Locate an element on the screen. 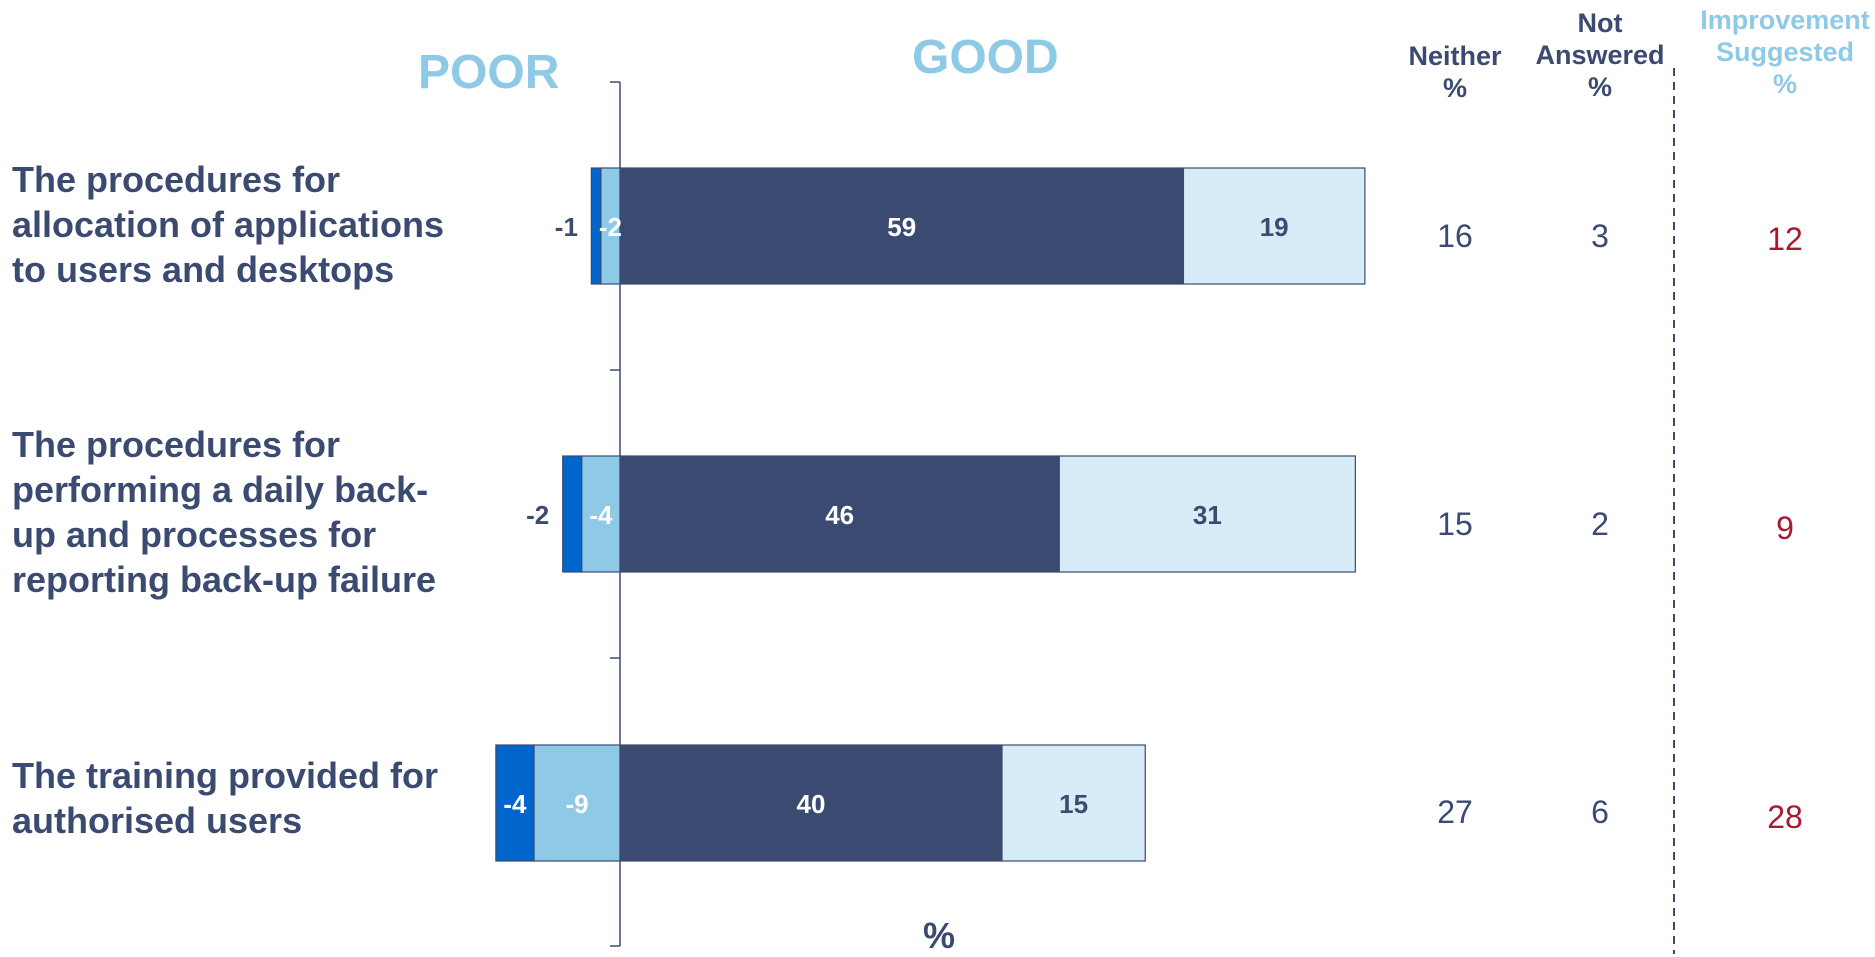 This screenshot has height=957, width=1875. category-1-line-1: The procedures for is located at coordinates (176, 179).